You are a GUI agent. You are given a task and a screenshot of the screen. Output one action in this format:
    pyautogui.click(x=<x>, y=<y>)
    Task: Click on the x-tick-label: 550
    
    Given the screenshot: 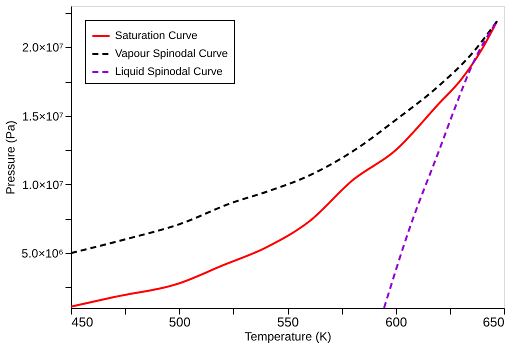 What is the action you would take?
    pyautogui.click(x=288, y=322)
    